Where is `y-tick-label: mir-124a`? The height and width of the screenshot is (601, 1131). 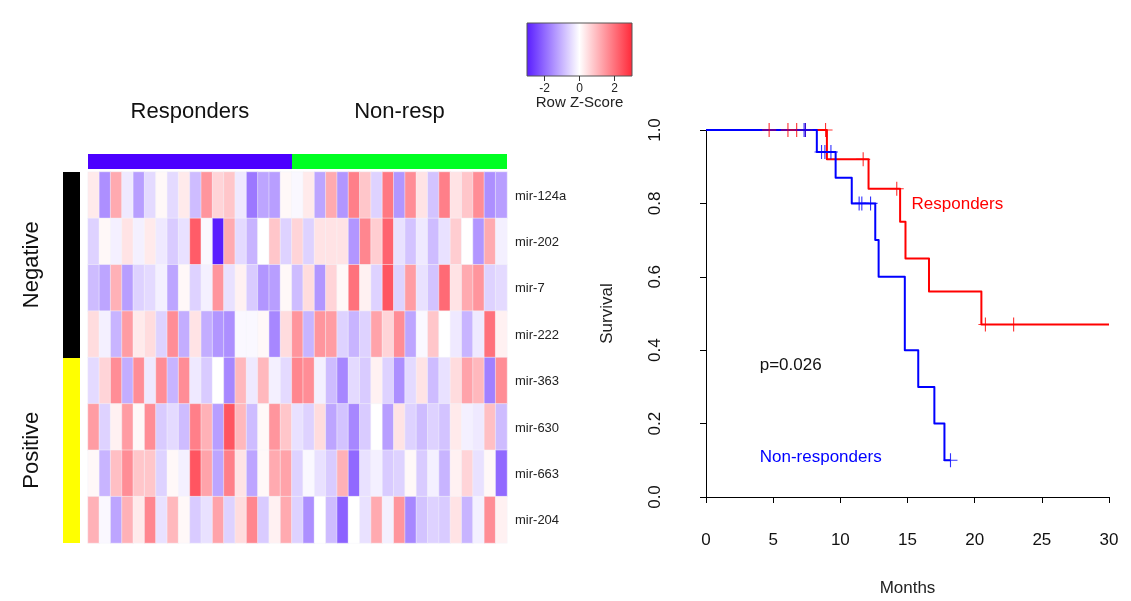
y-tick-label: mir-124a is located at coordinates (541, 195).